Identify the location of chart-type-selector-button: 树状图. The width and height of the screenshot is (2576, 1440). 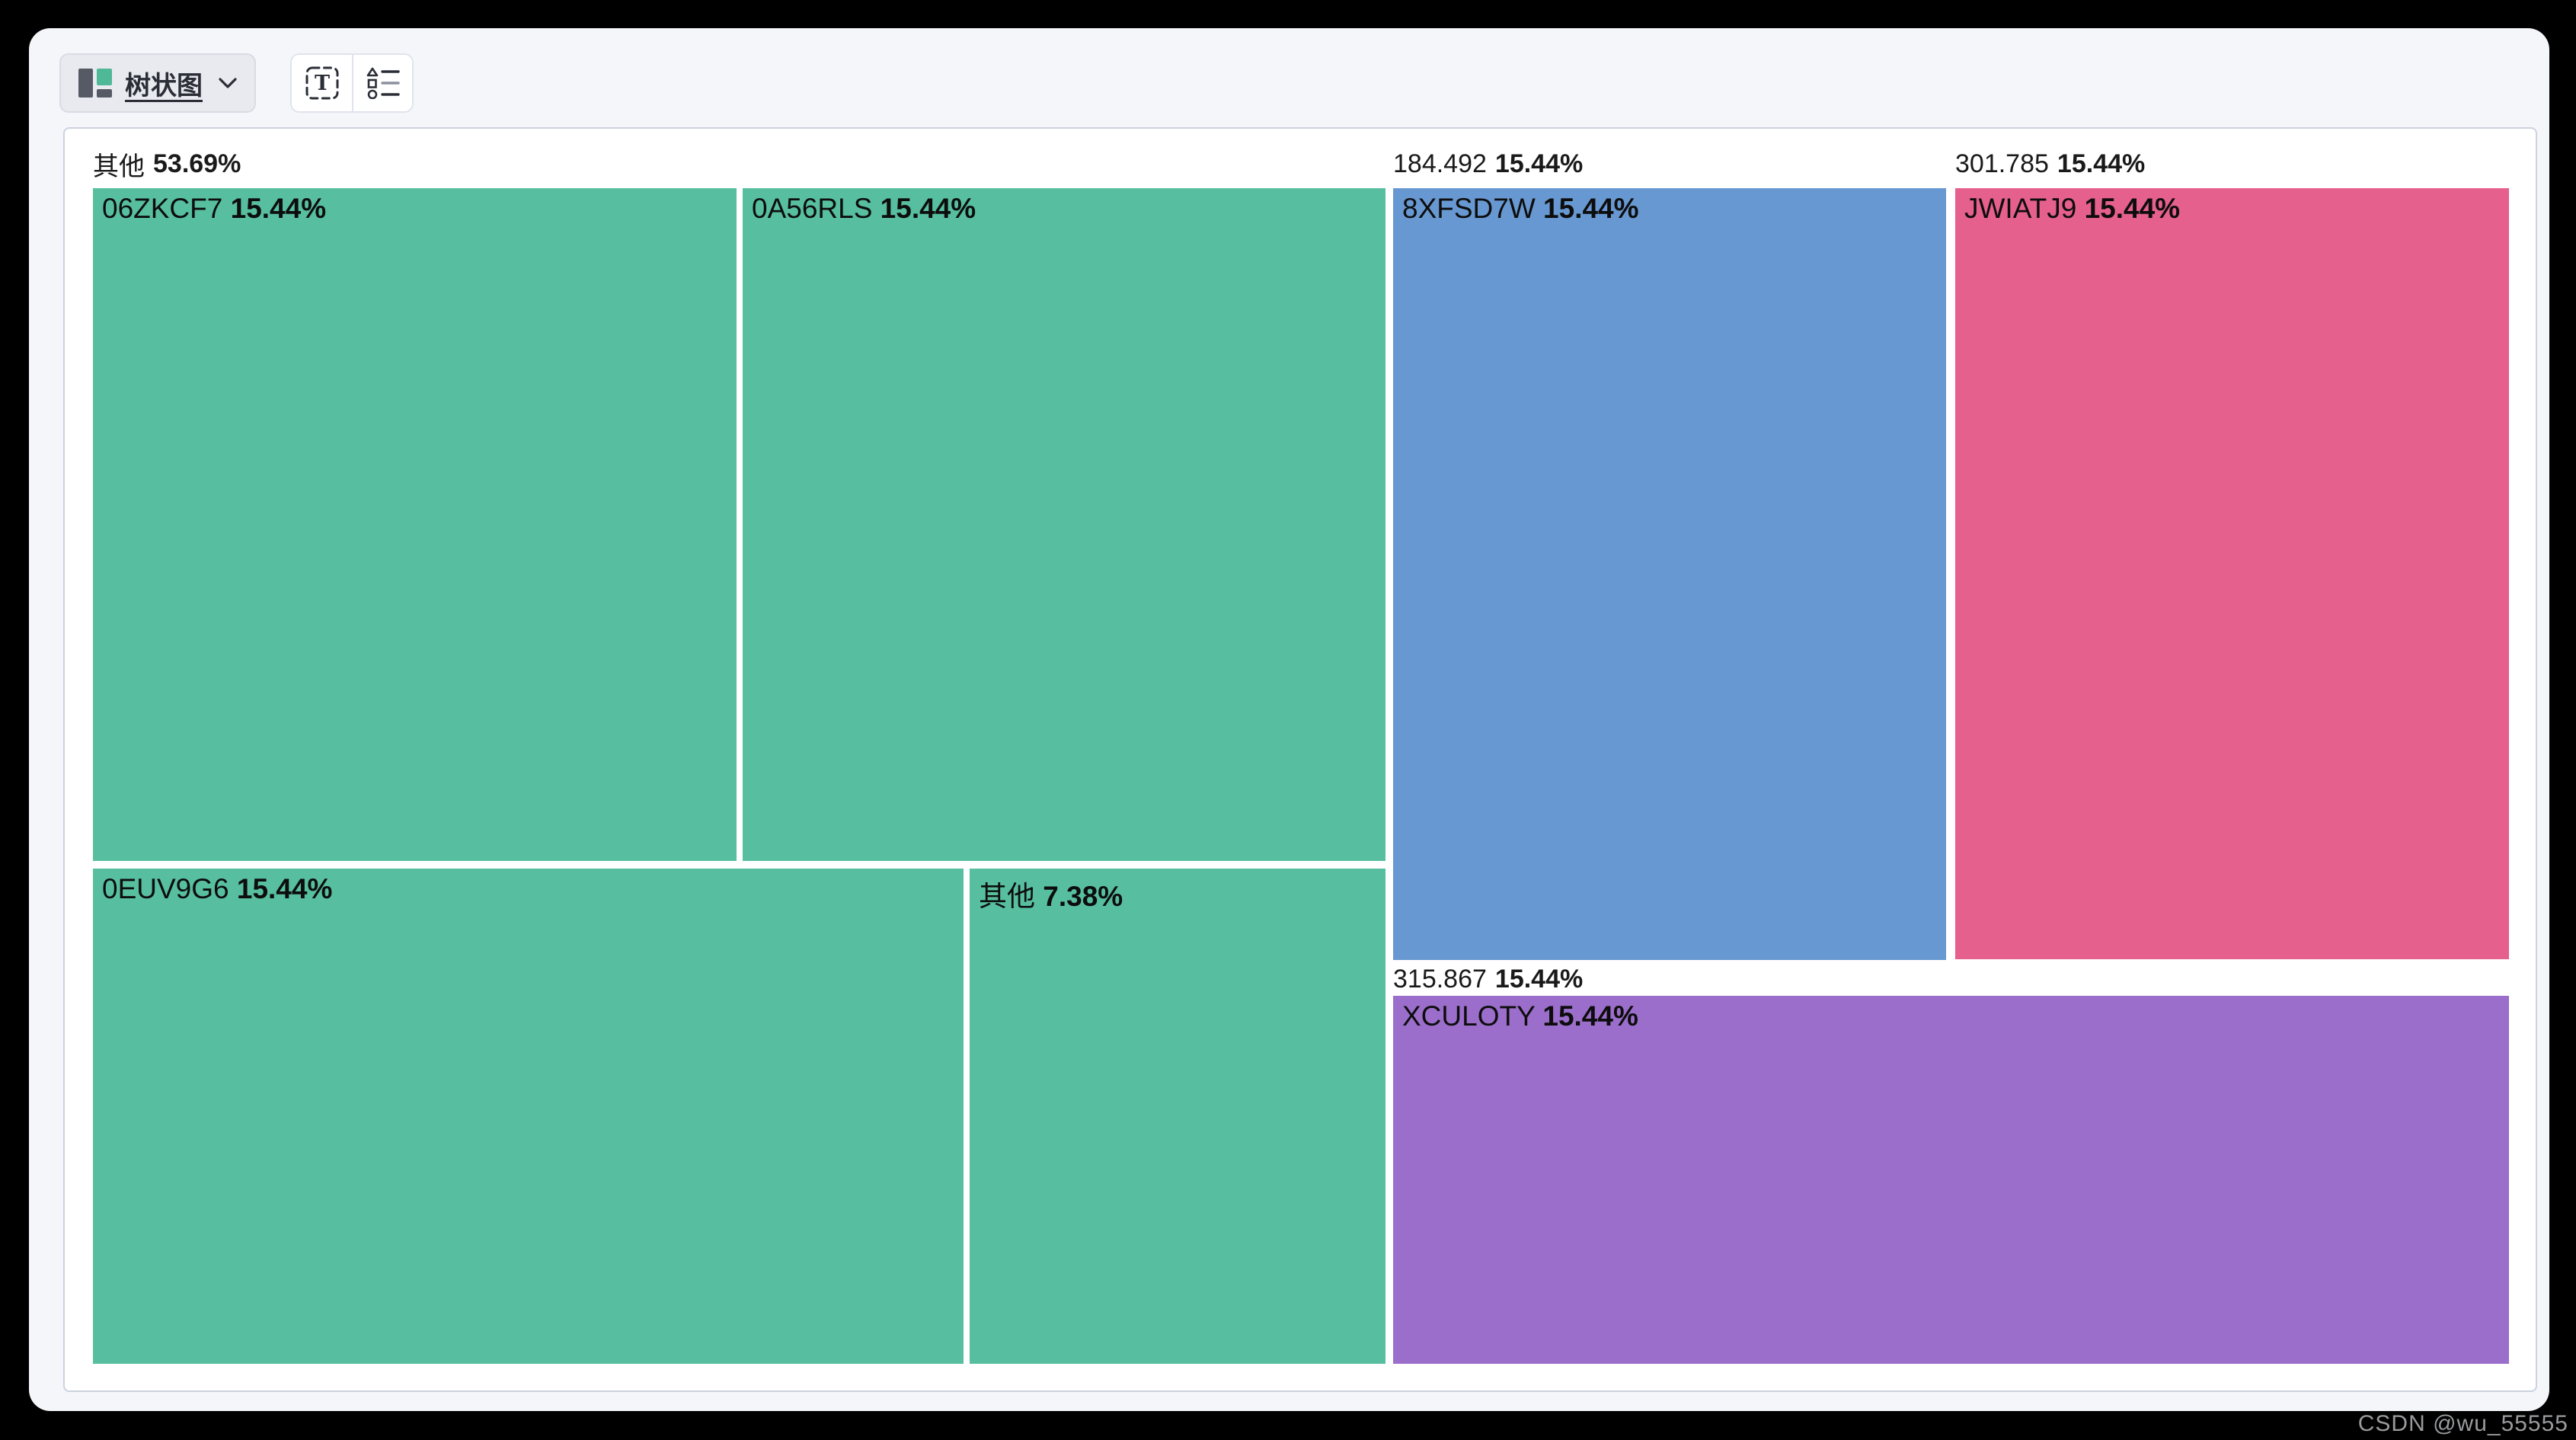
(157, 83).